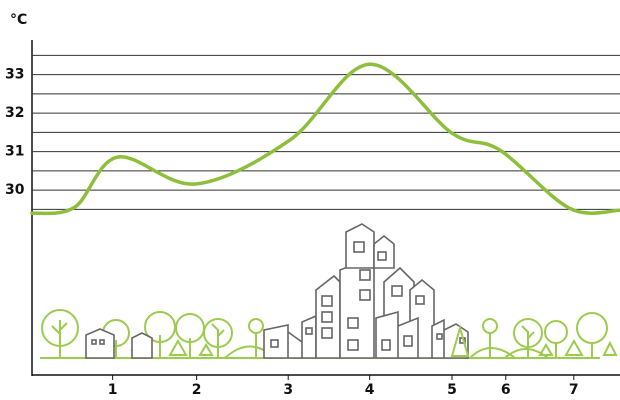 The image size is (620, 400). Describe the element at coordinates (574, 390) in the screenshot. I see `x-tick-label: 7` at that location.